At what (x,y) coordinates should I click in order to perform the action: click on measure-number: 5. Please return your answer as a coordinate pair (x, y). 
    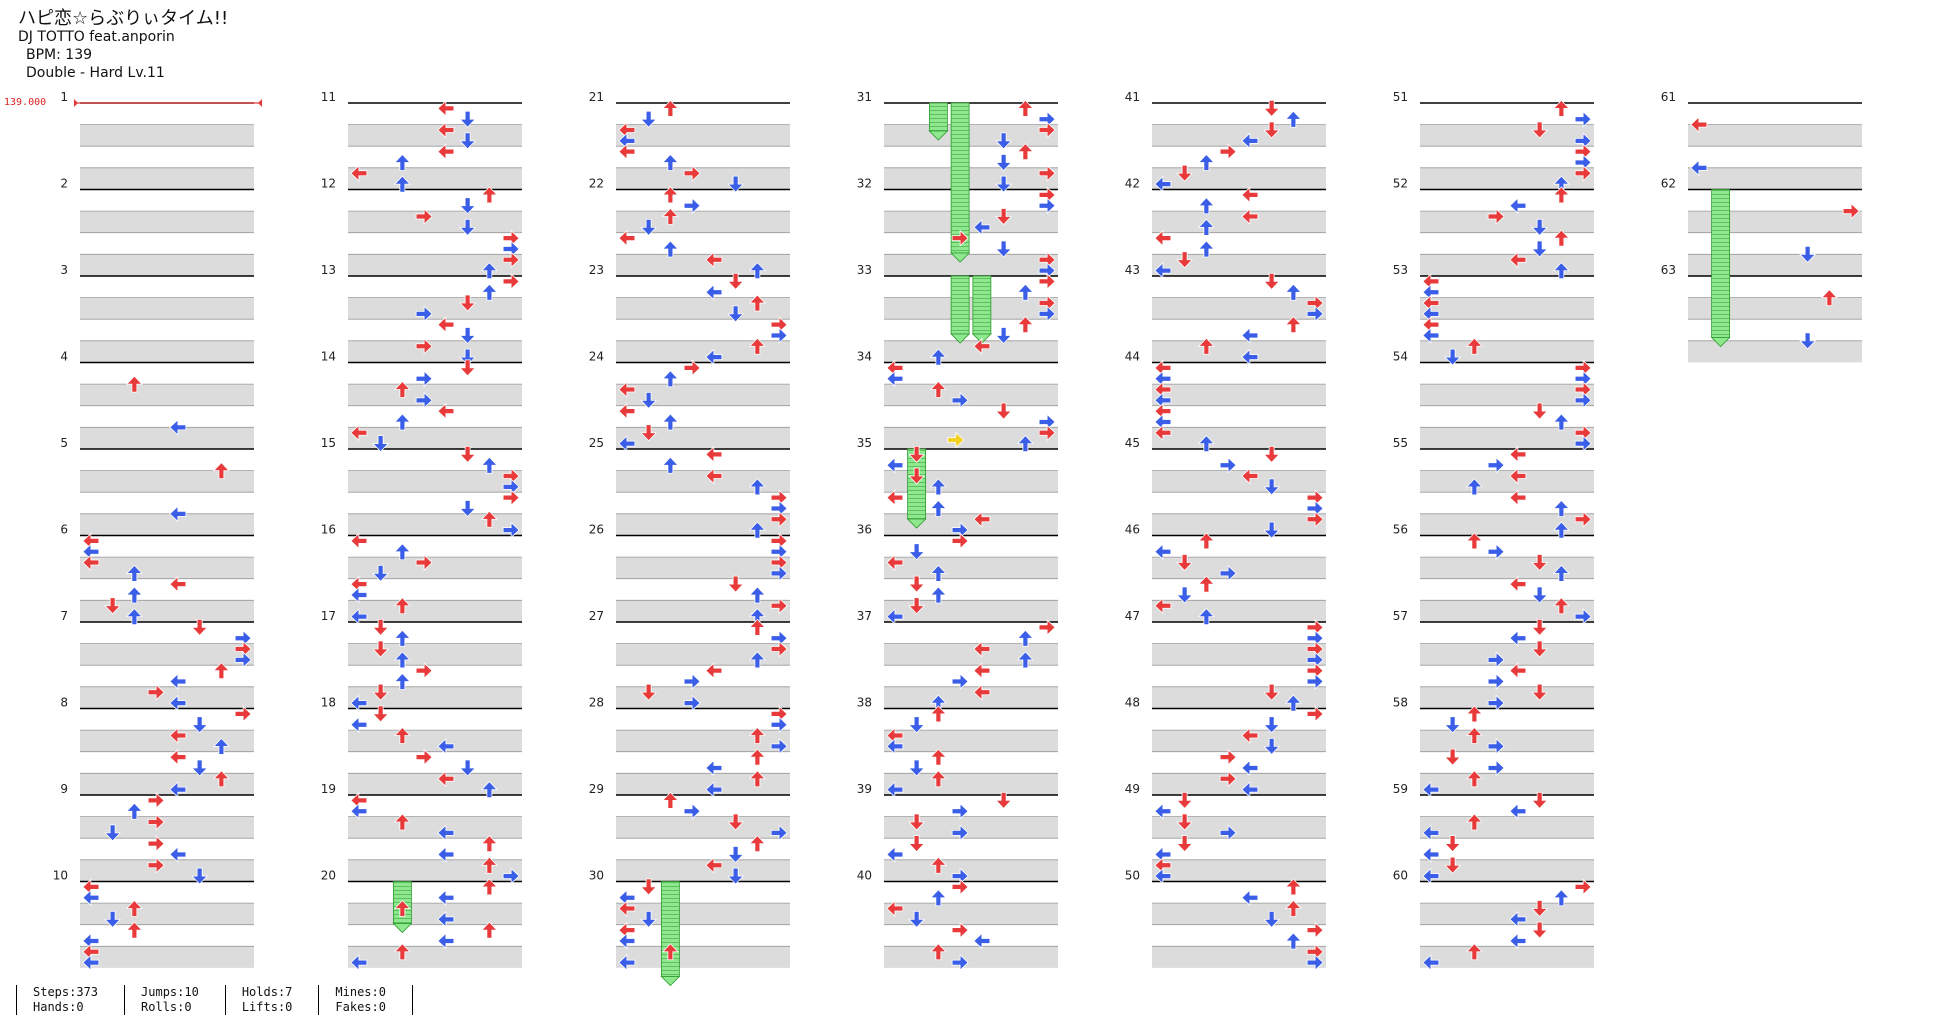
    Looking at the image, I should click on (64, 443).